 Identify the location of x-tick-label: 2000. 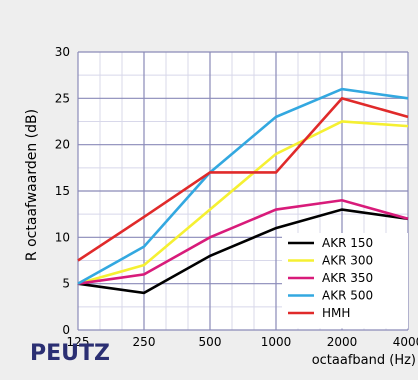
(342, 342).